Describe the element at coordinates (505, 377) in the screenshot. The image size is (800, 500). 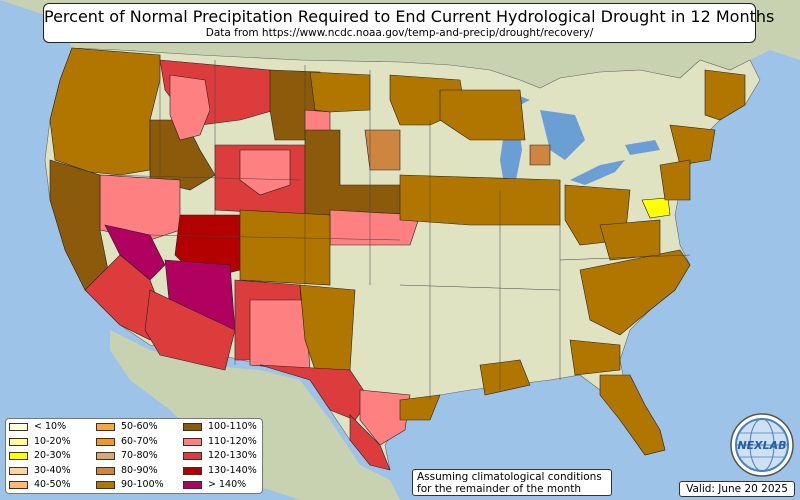
I see `region-gulf-coast` at that location.